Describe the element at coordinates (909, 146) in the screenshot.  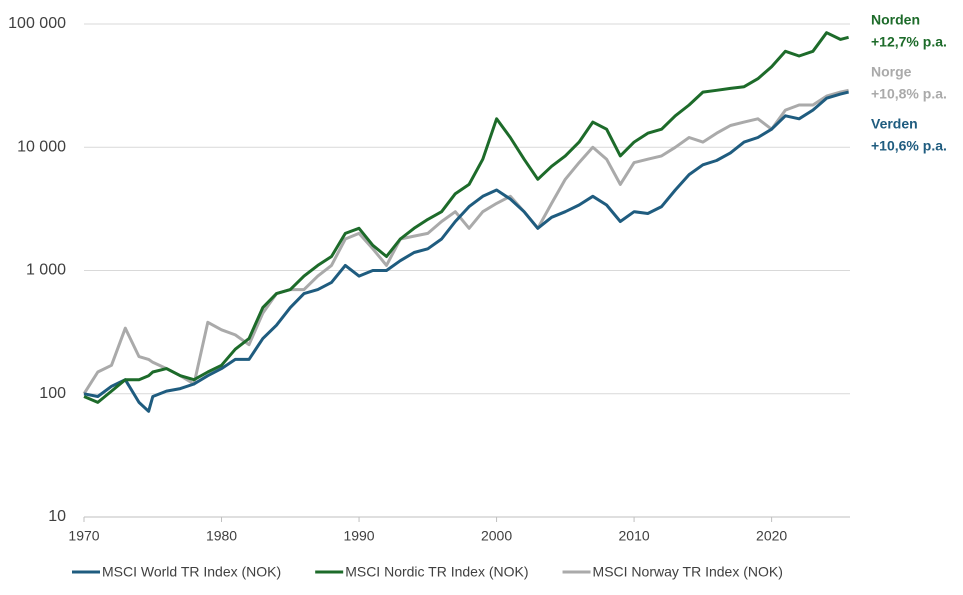
I see `annotation-rate: +10,6% p.a.` at that location.